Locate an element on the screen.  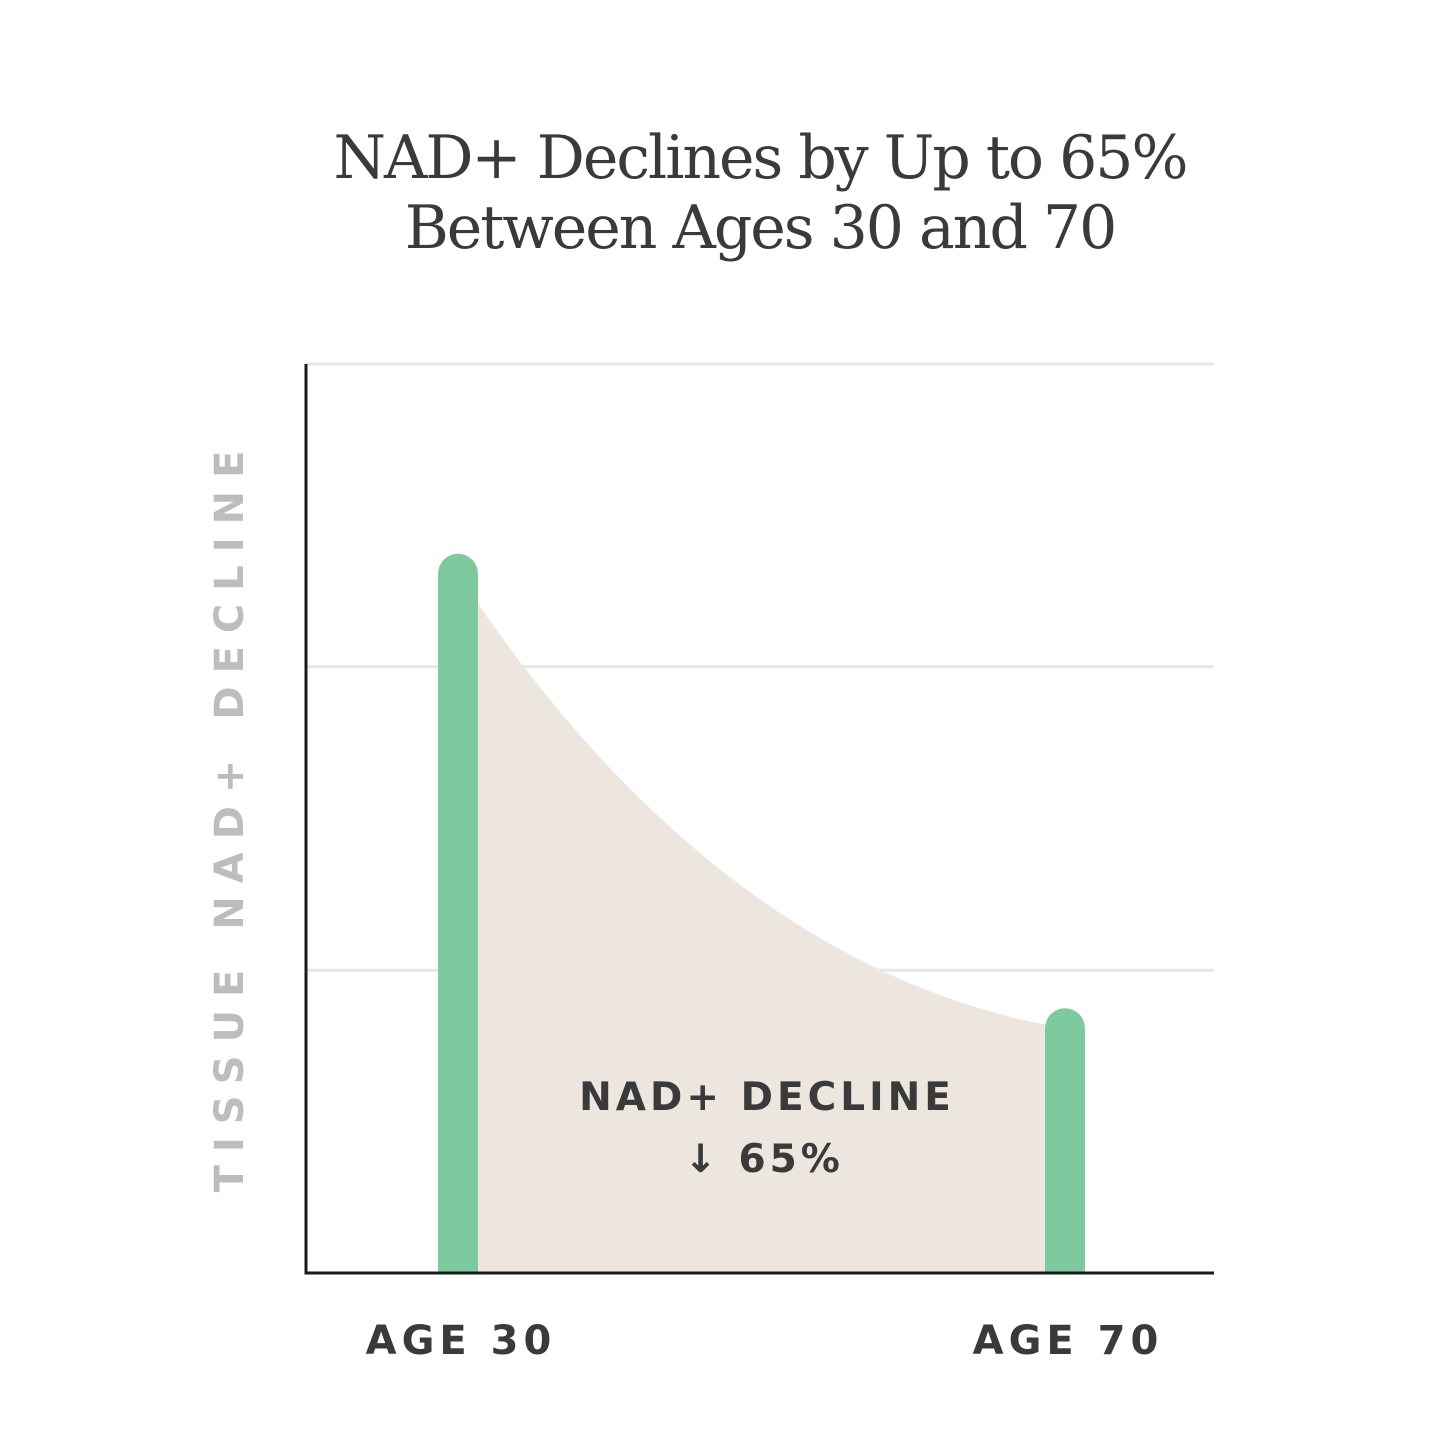
y-axis-label: TISSUE NAD+ DECLINE is located at coordinates (230, 815).